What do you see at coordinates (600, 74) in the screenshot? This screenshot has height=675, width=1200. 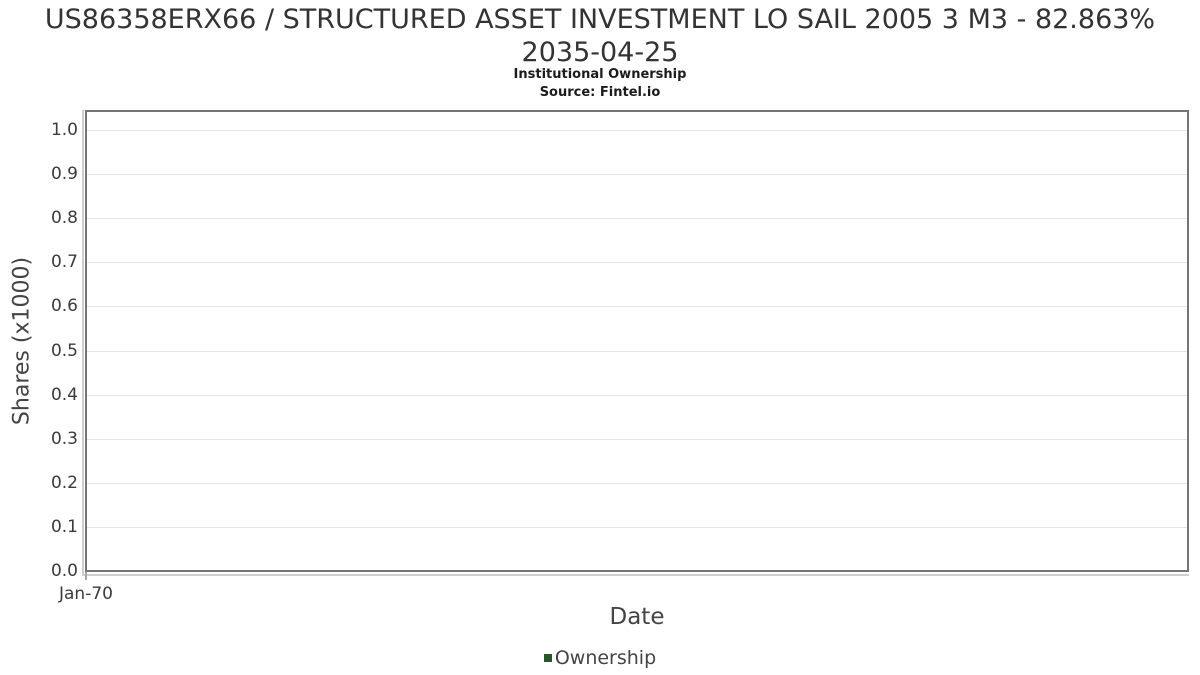 I see `chart-subtitle: Institutional Ownership` at bounding box center [600, 74].